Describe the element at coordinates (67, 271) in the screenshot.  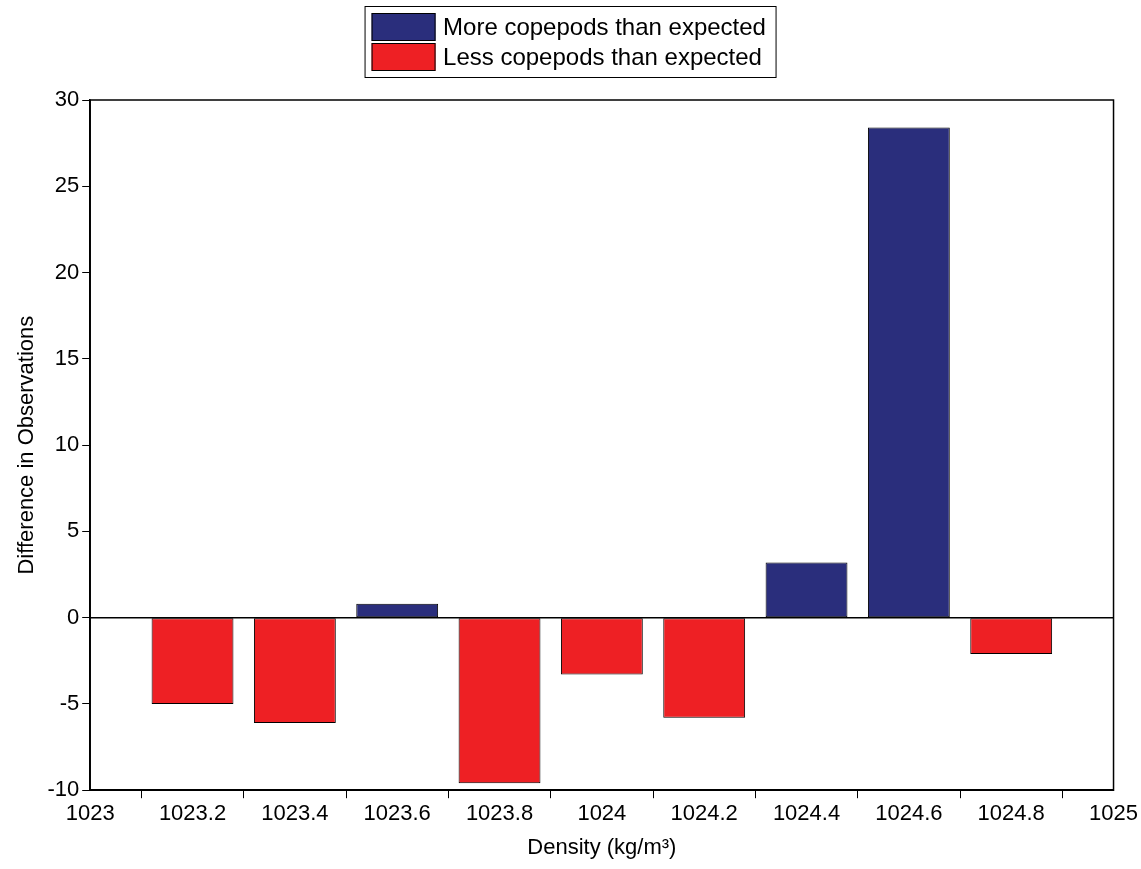
I see `y-tick-label: 20` at that location.